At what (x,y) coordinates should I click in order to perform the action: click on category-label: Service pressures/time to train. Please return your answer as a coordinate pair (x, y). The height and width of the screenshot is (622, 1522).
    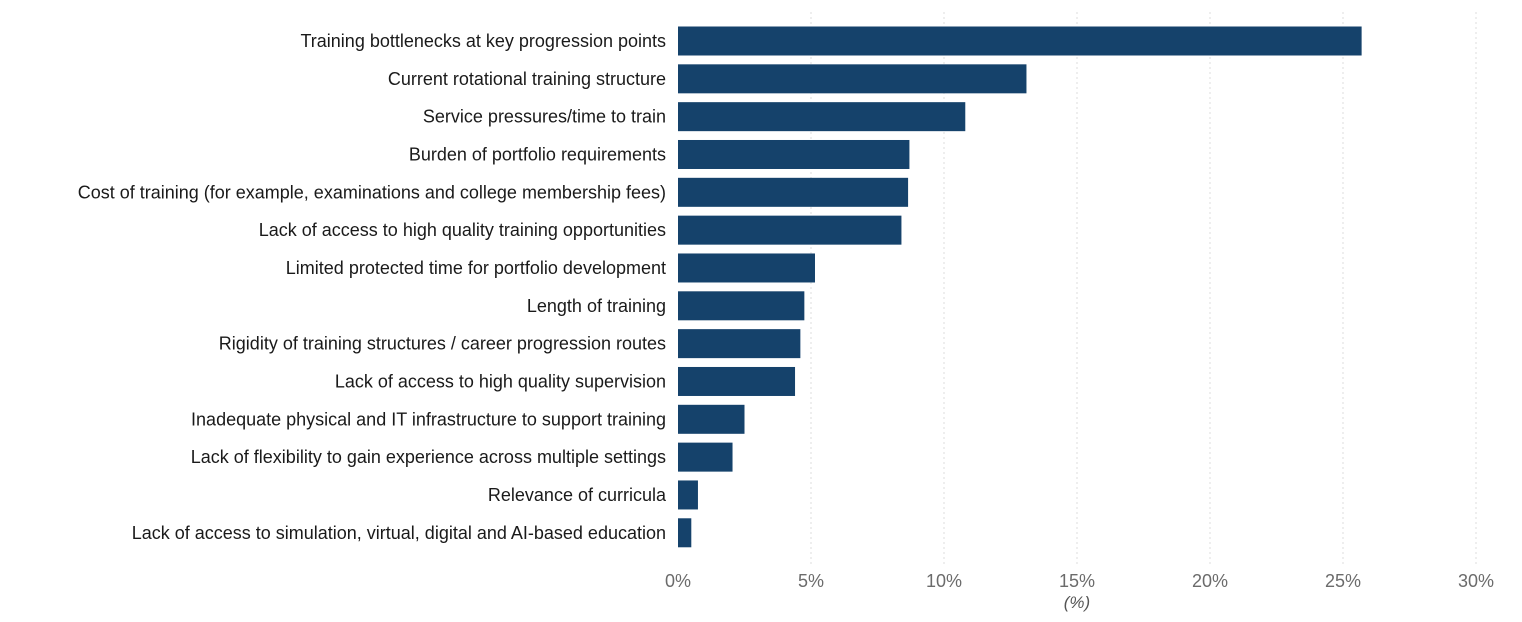
    Looking at the image, I should click on (544, 117).